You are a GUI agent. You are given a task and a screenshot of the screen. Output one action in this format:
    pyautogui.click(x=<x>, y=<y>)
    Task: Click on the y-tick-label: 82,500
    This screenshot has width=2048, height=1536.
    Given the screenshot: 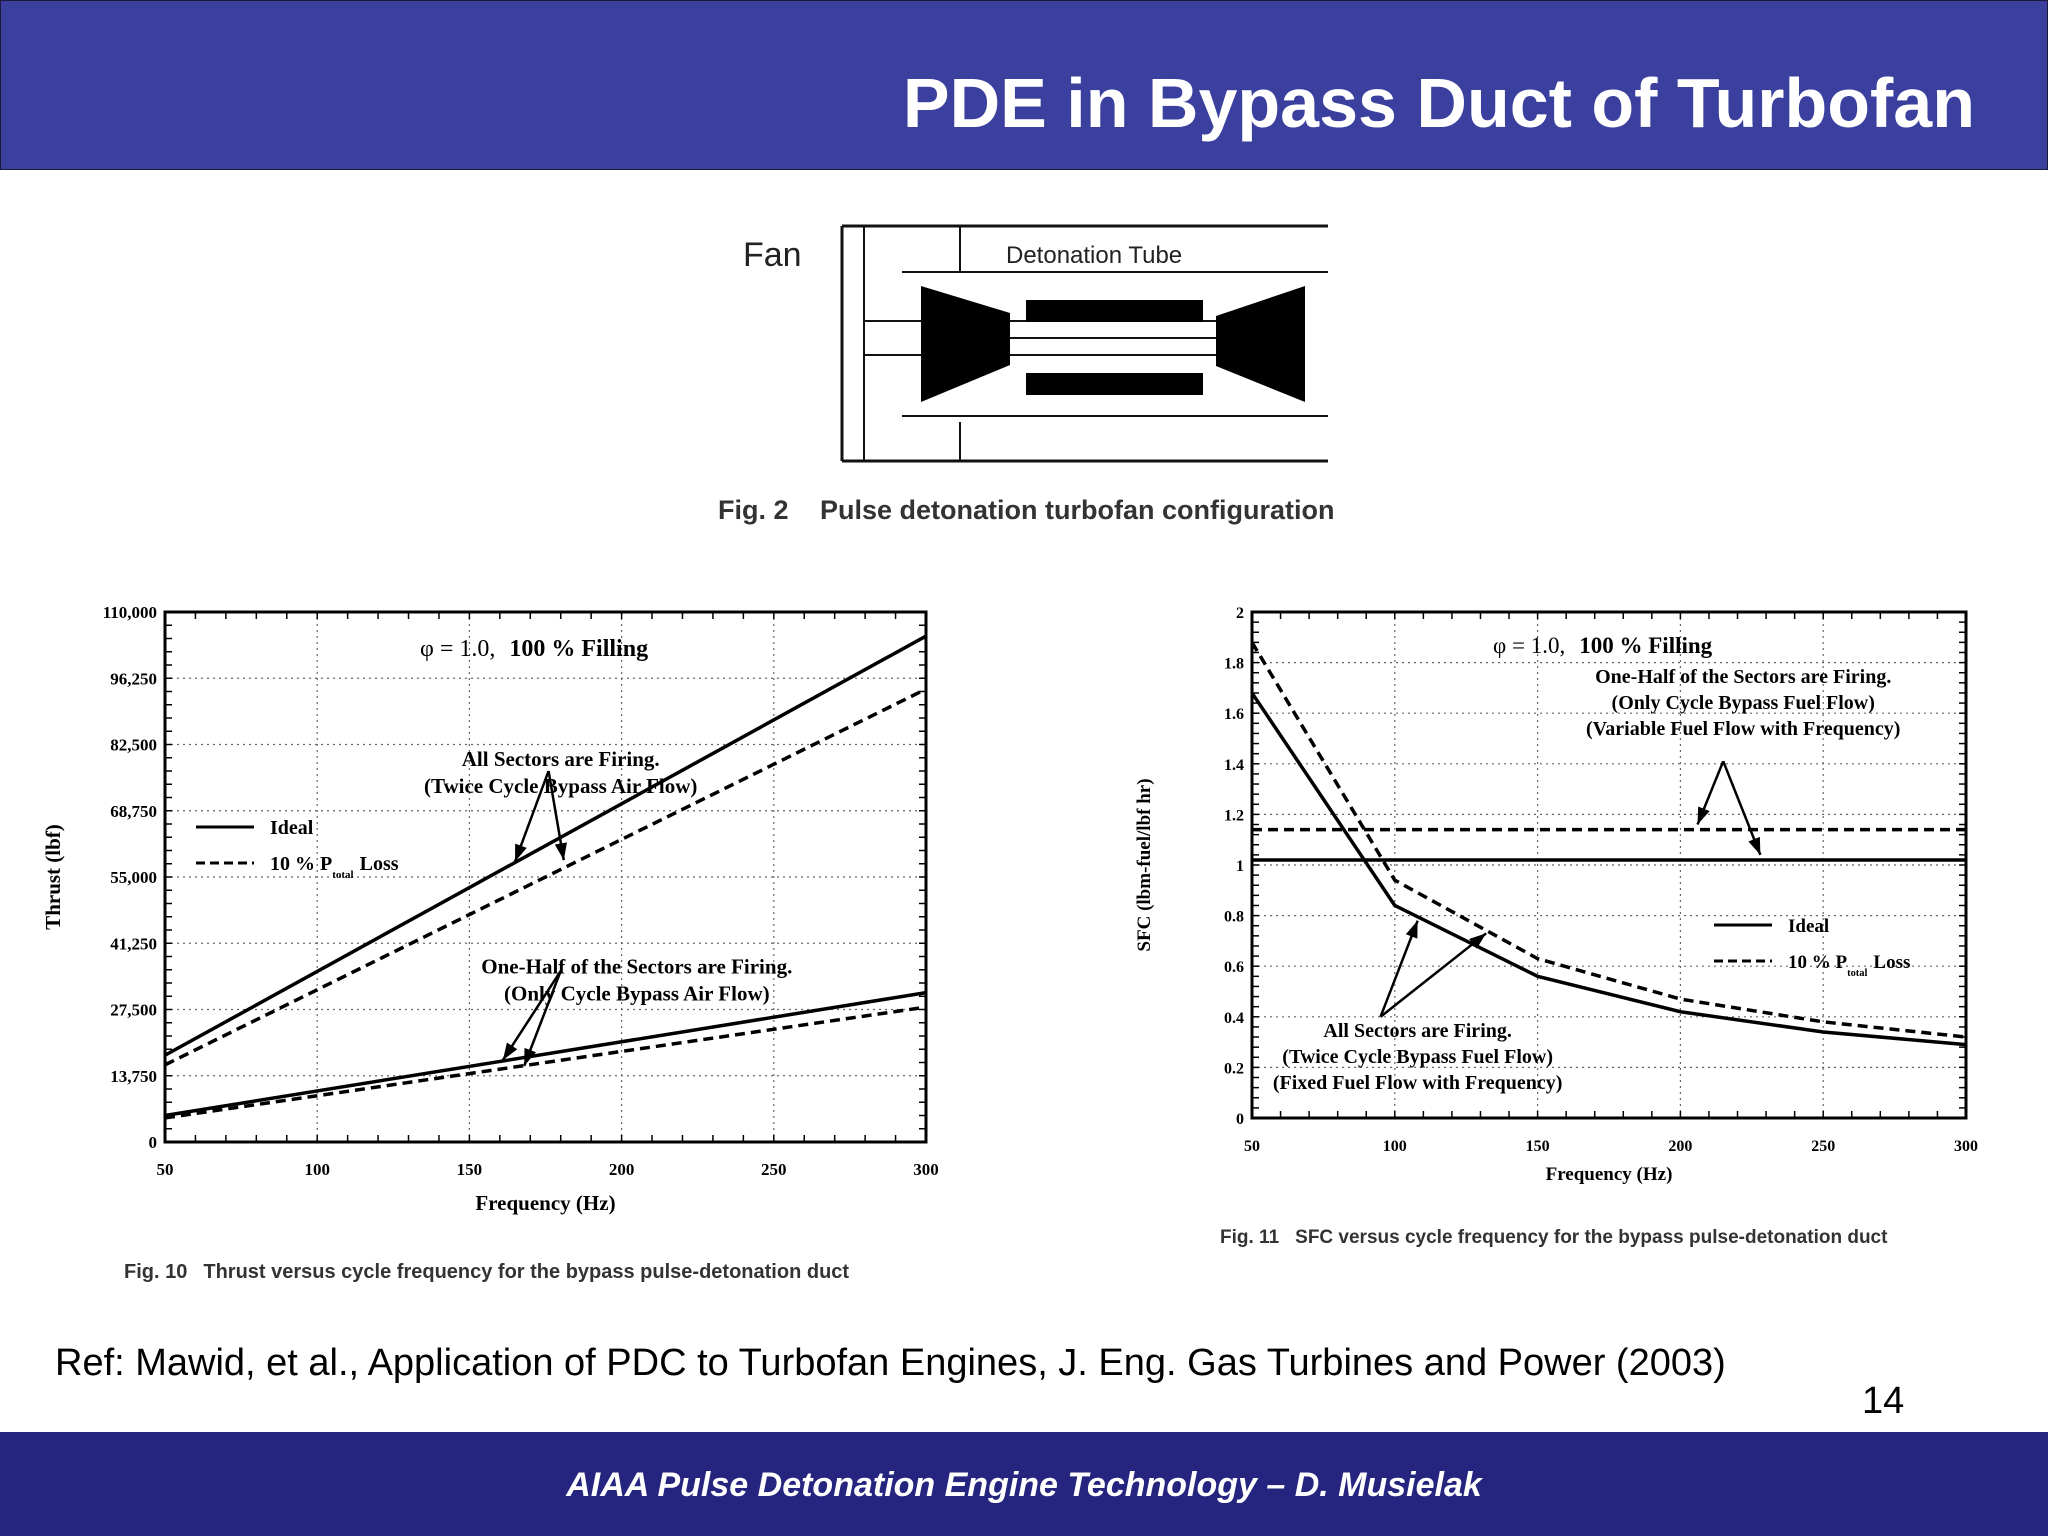 What is the action you would take?
    pyautogui.click(x=133, y=745)
    